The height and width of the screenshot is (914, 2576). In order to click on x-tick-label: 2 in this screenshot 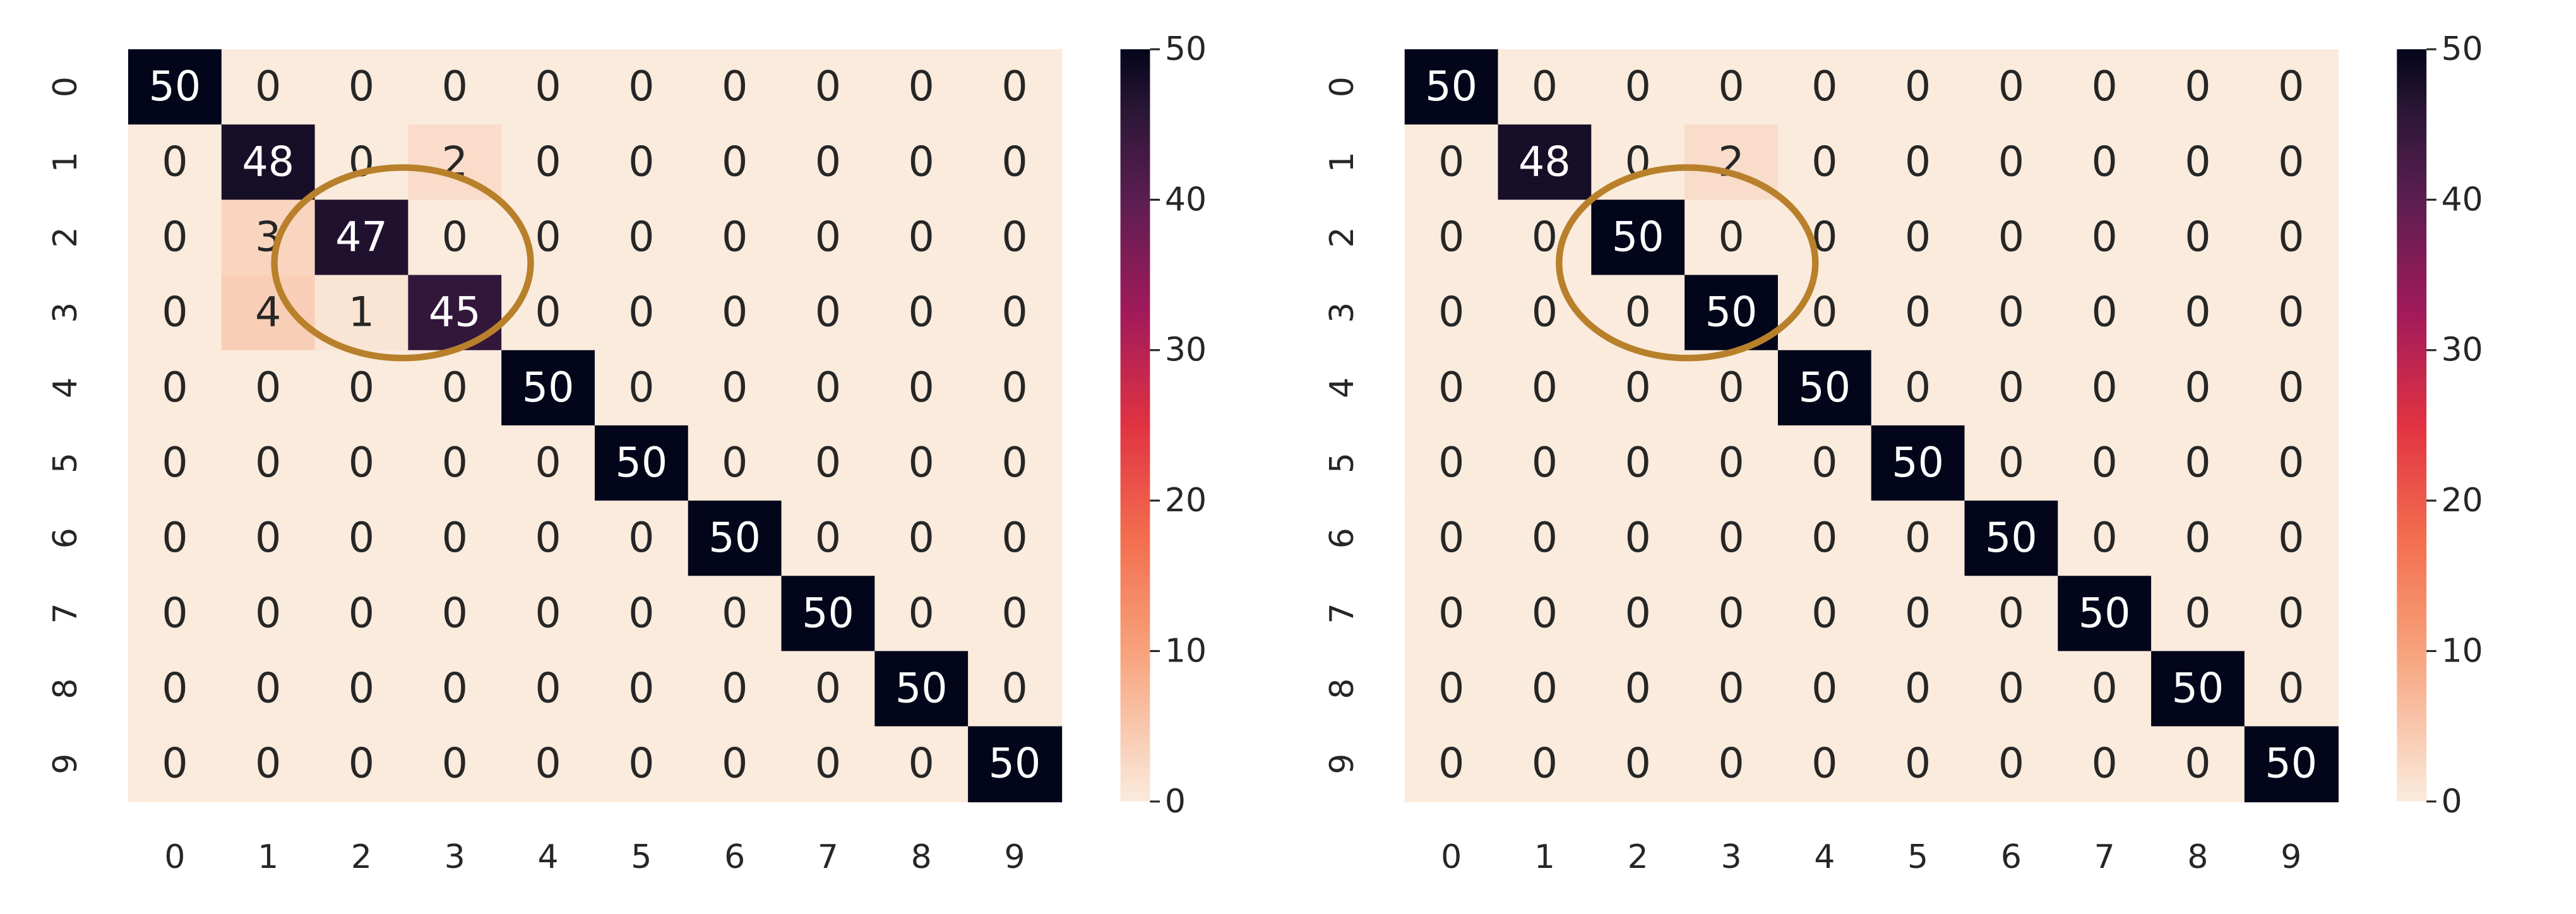, I will do `click(361, 857)`.